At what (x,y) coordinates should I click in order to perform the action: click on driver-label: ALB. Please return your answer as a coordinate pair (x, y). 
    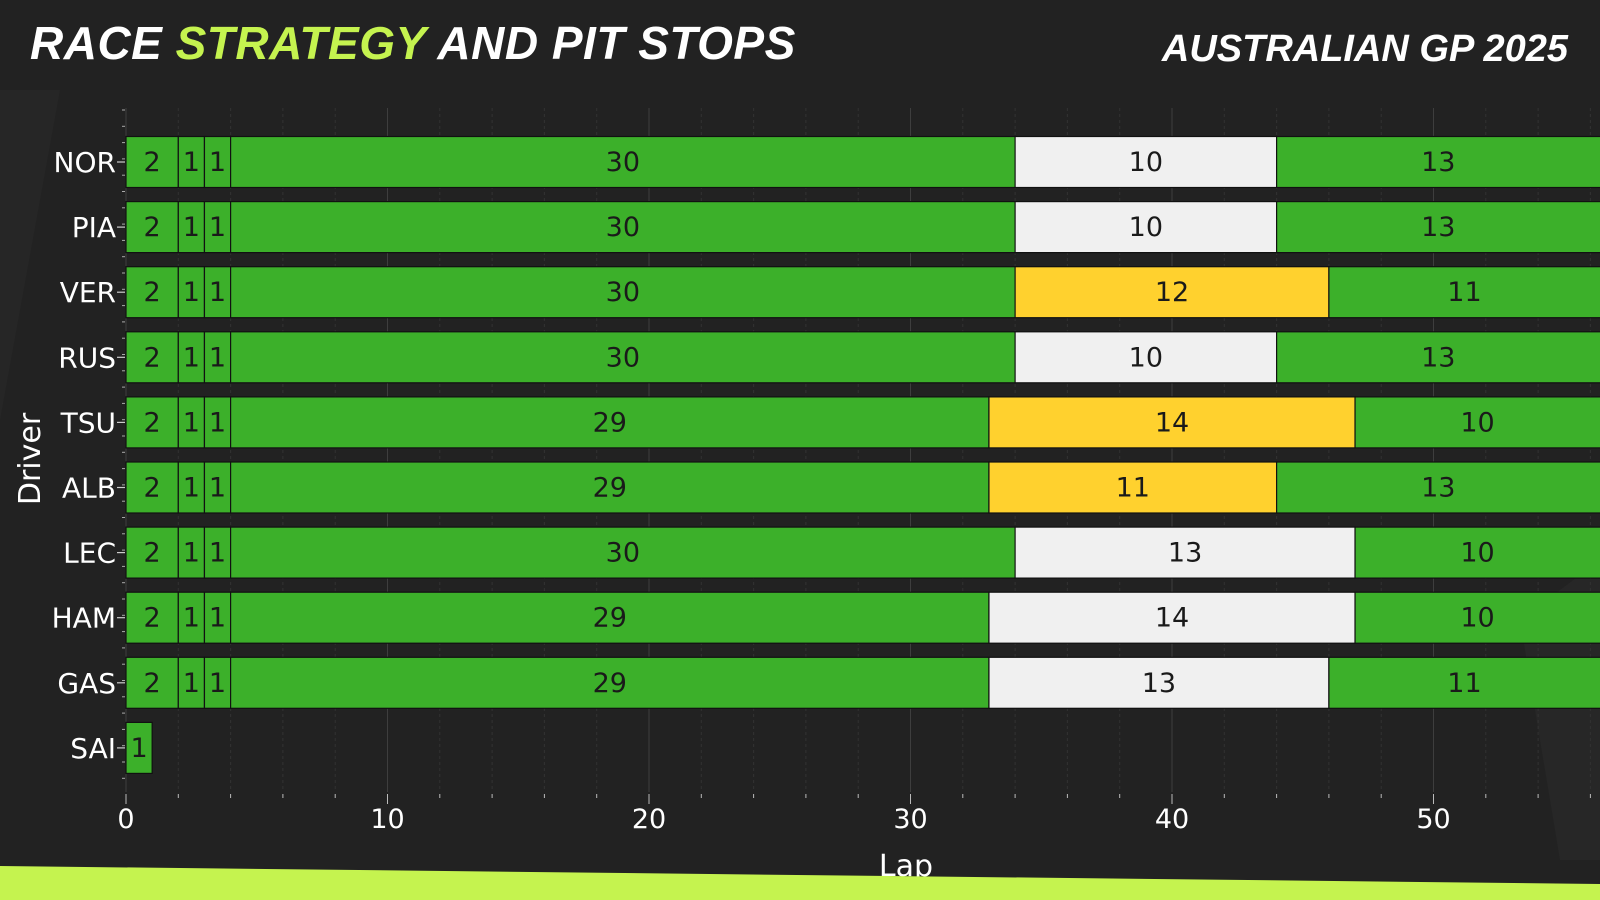
    Looking at the image, I should click on (89, 488).